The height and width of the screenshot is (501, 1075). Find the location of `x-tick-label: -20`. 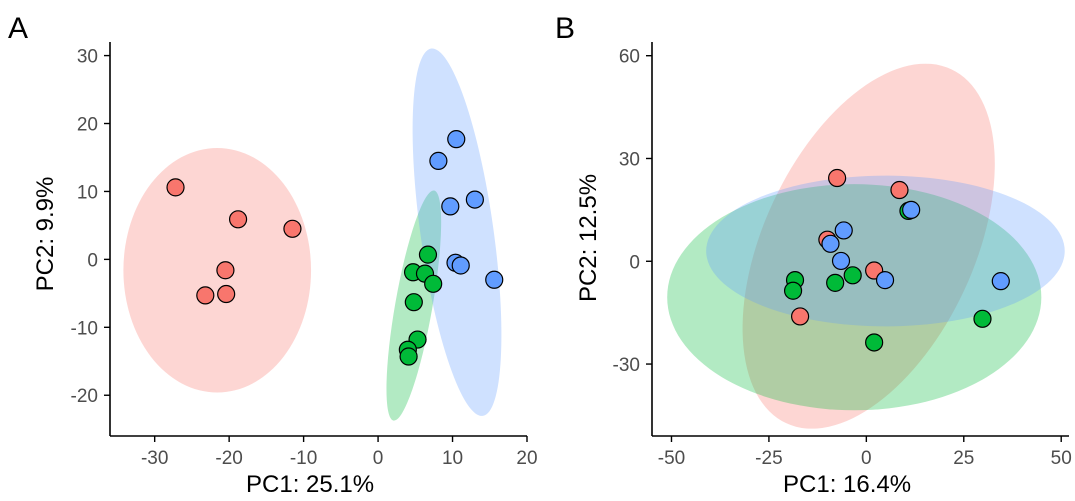

x-tick-label: -20 is located at coordinates (228, 458).